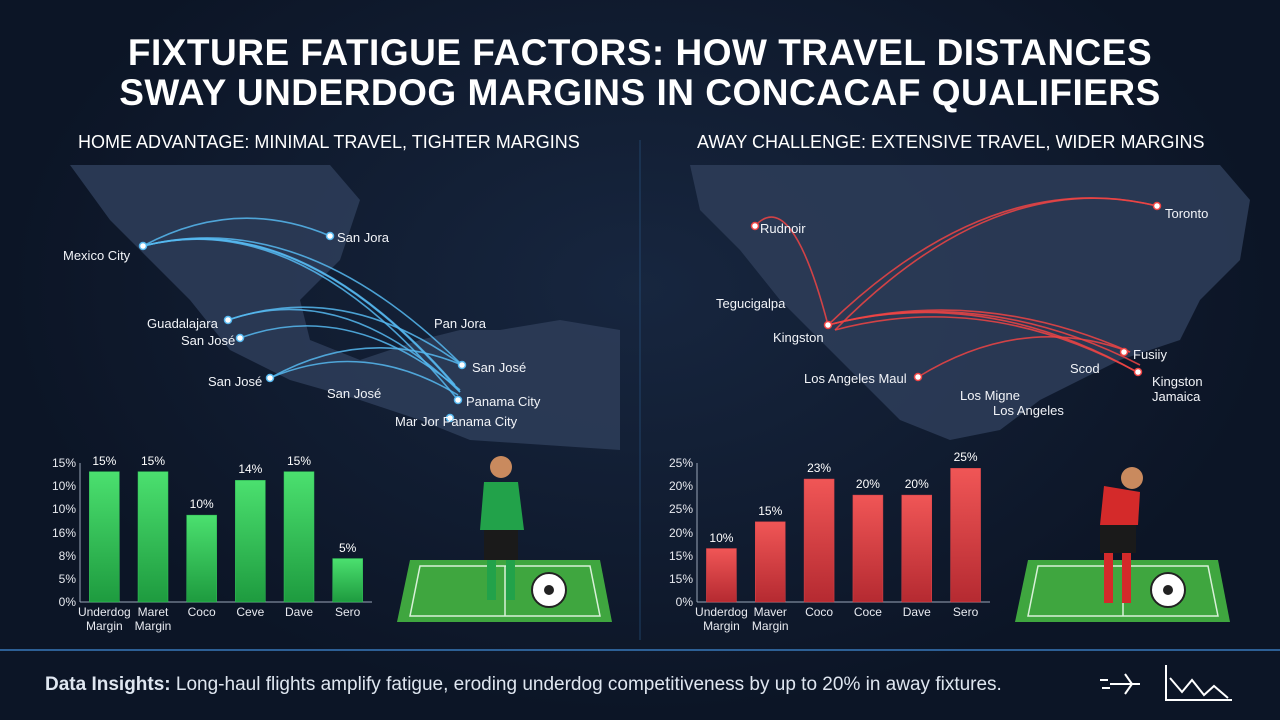  Describe the element at coordinates (363, 237) in the screenshot. I see `city-label: San Jora` at that location.